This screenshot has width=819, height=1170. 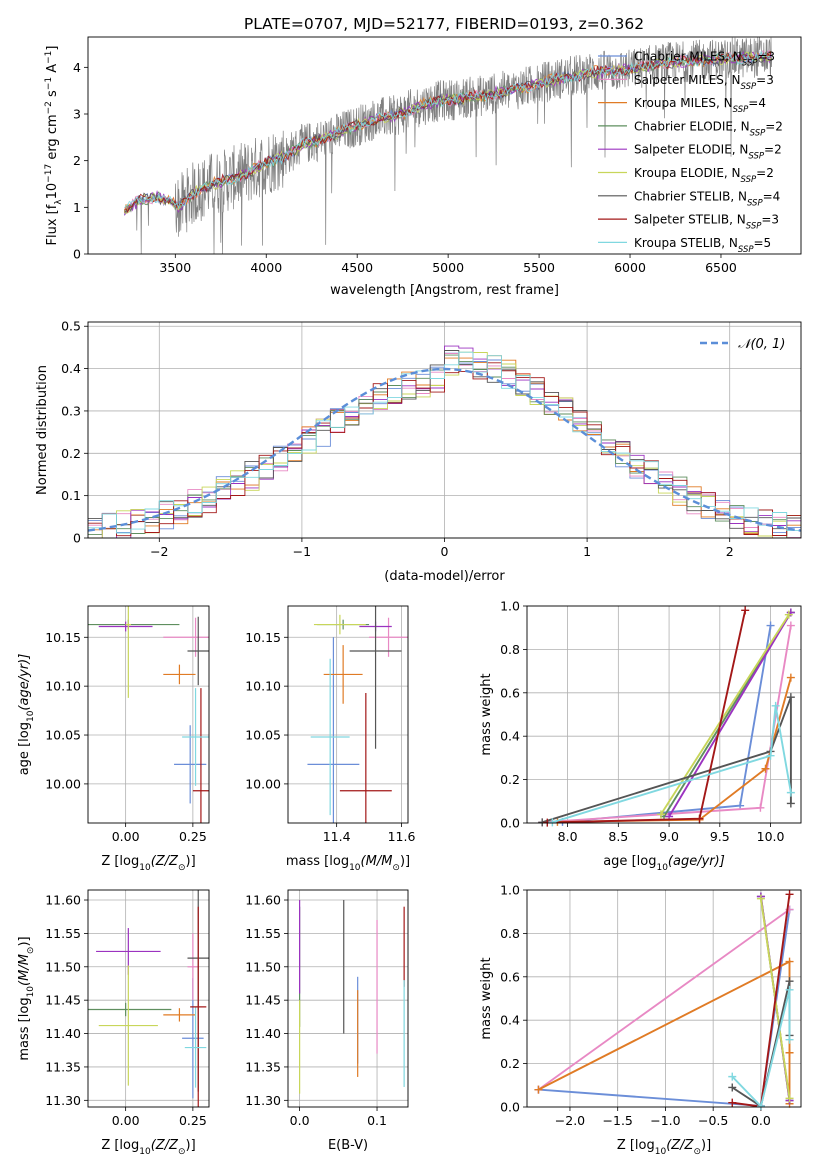 What do you see at coordinates (126, 836) in the screenshot?
I see `x-tick-label: 0.00` at bounding box center [126, 836].